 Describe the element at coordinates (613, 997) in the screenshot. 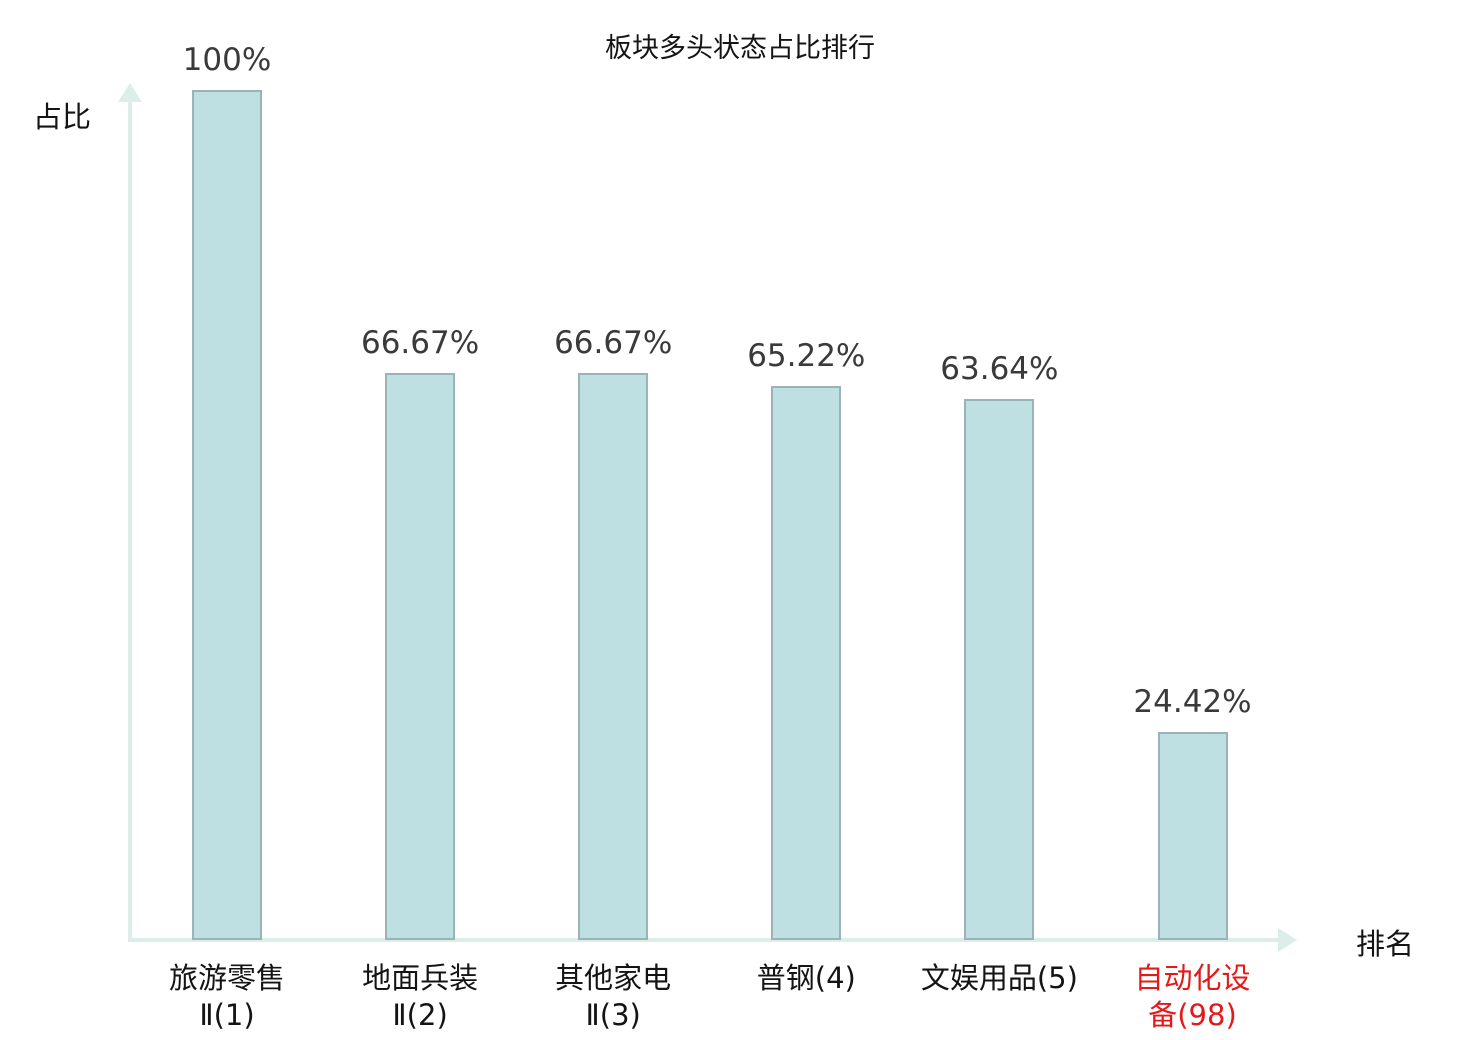

I see `bar-category-label: 其他家电 Ⅱ(3)` at that location.